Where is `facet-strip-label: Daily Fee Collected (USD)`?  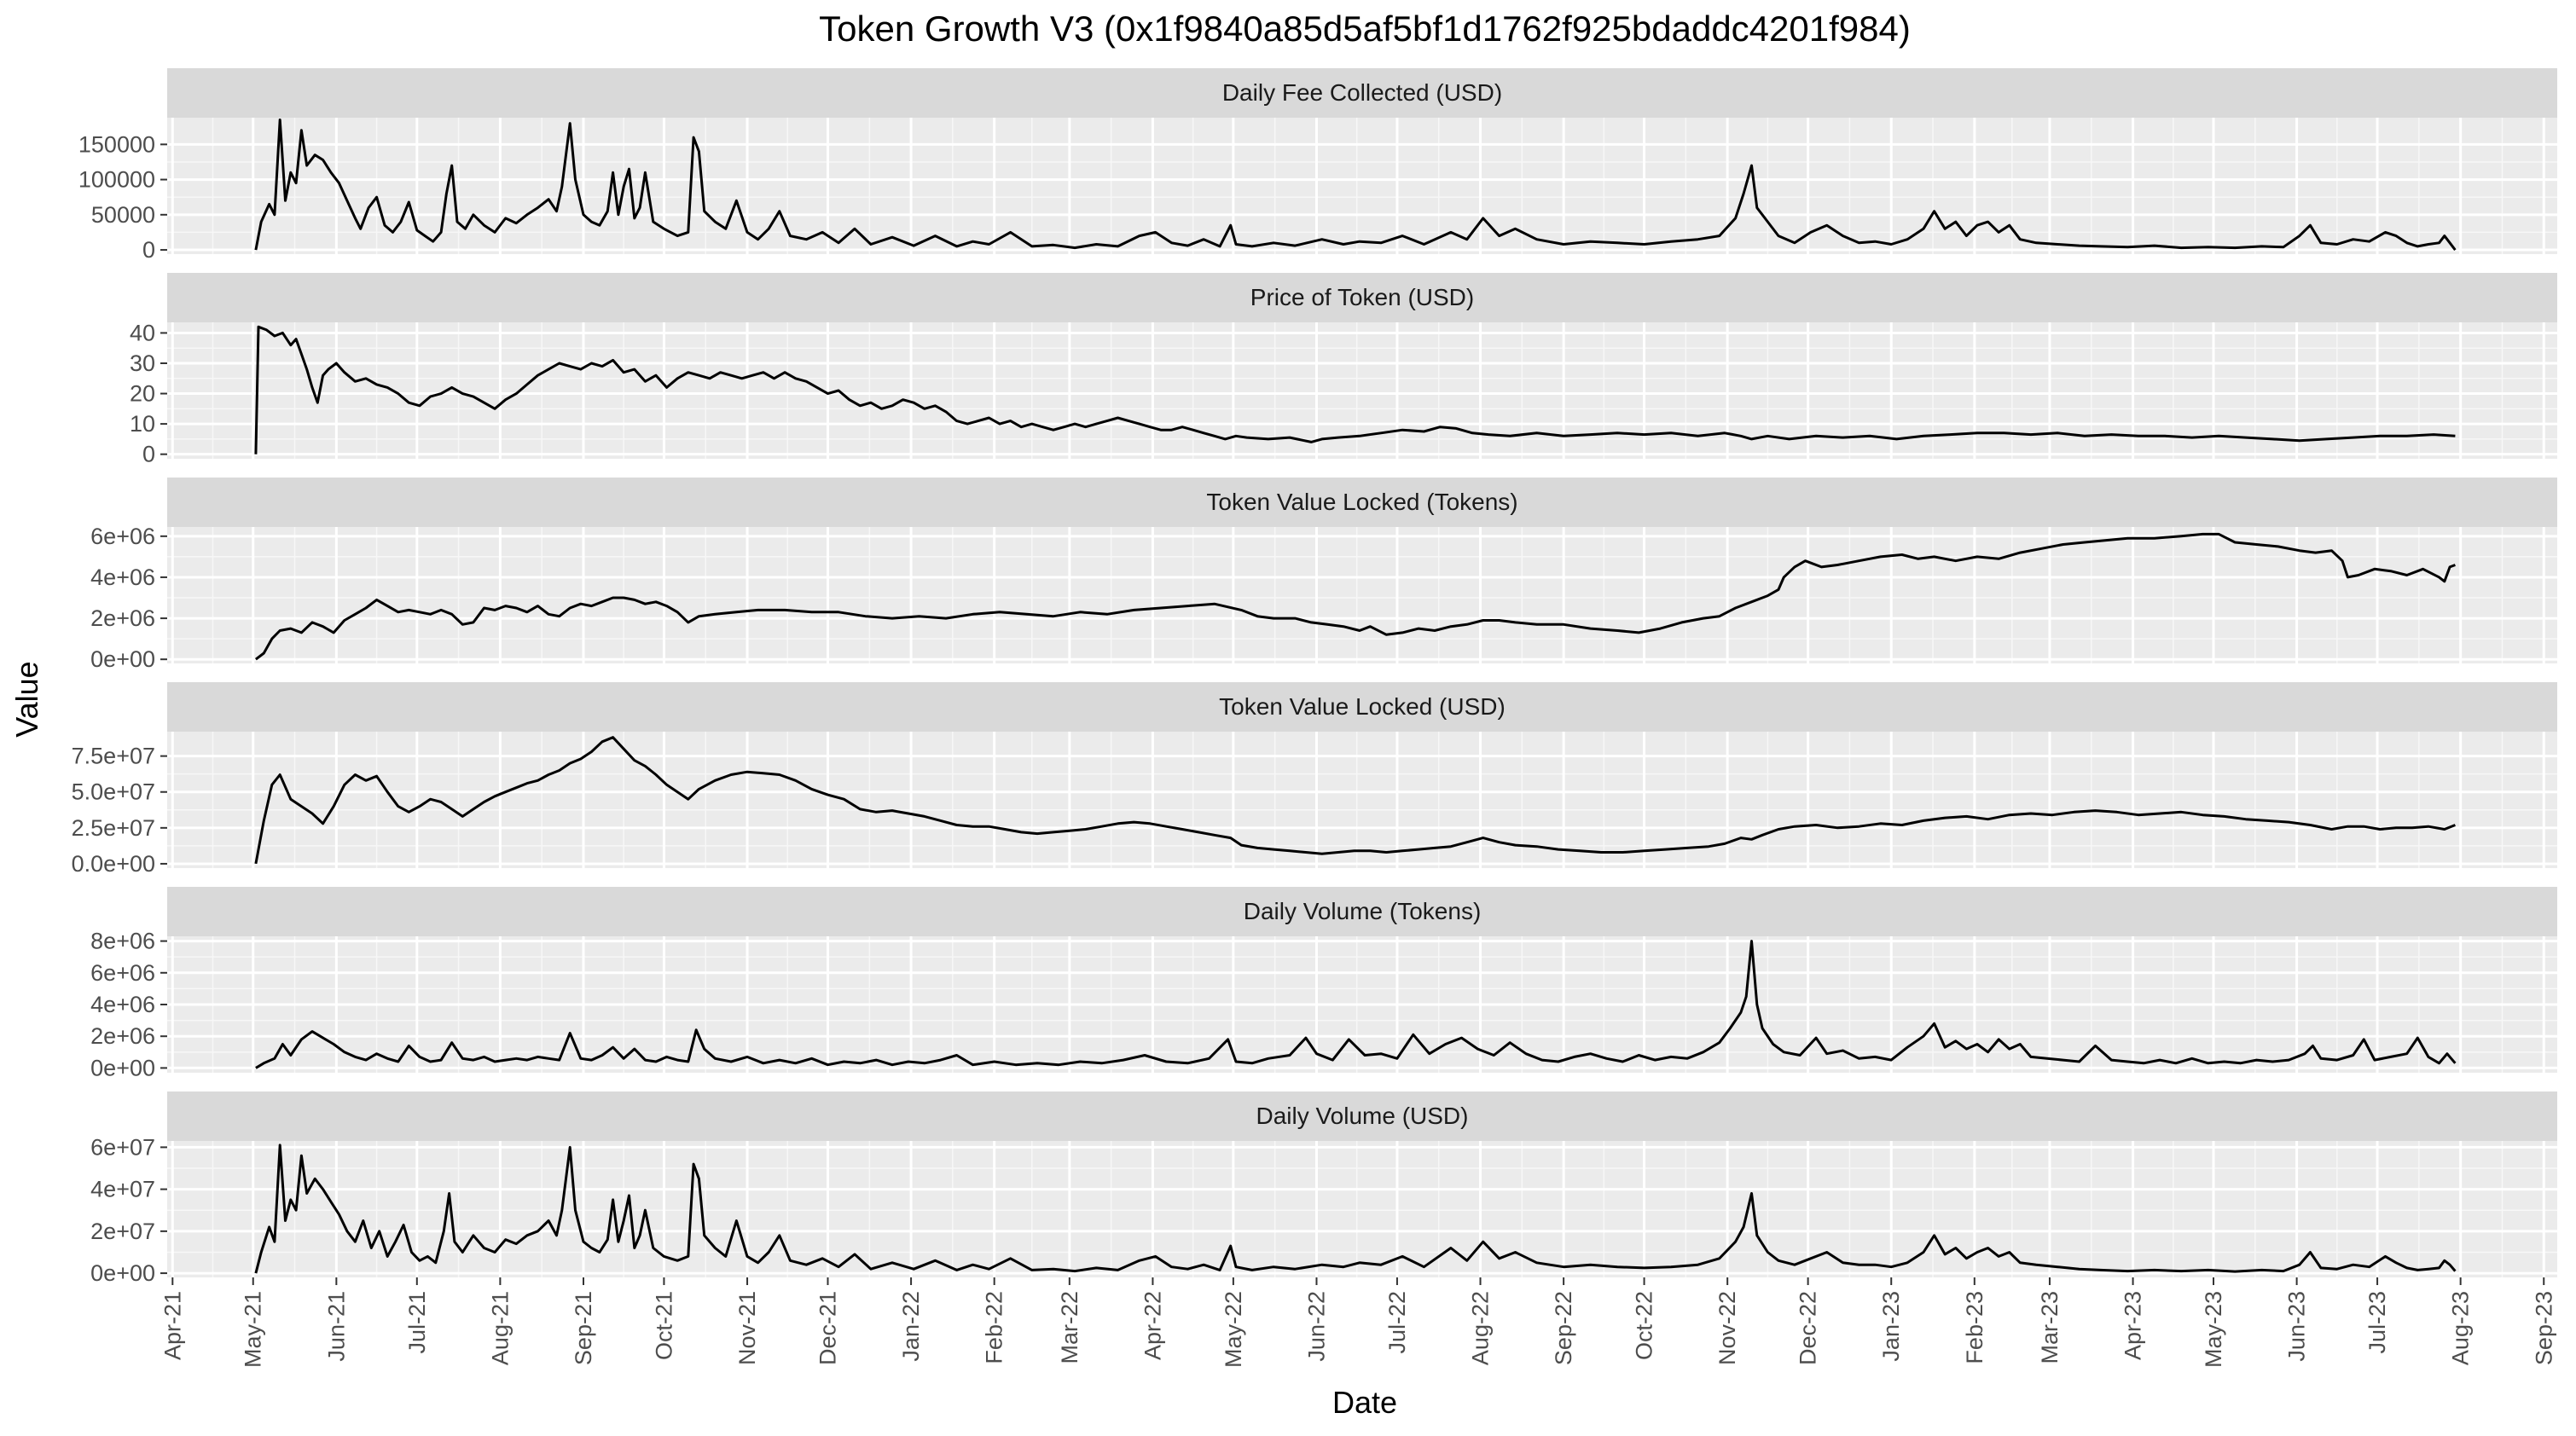 facet-strip-label: Daily Fee Collected (USD) is located at coordinates (1362, 92).